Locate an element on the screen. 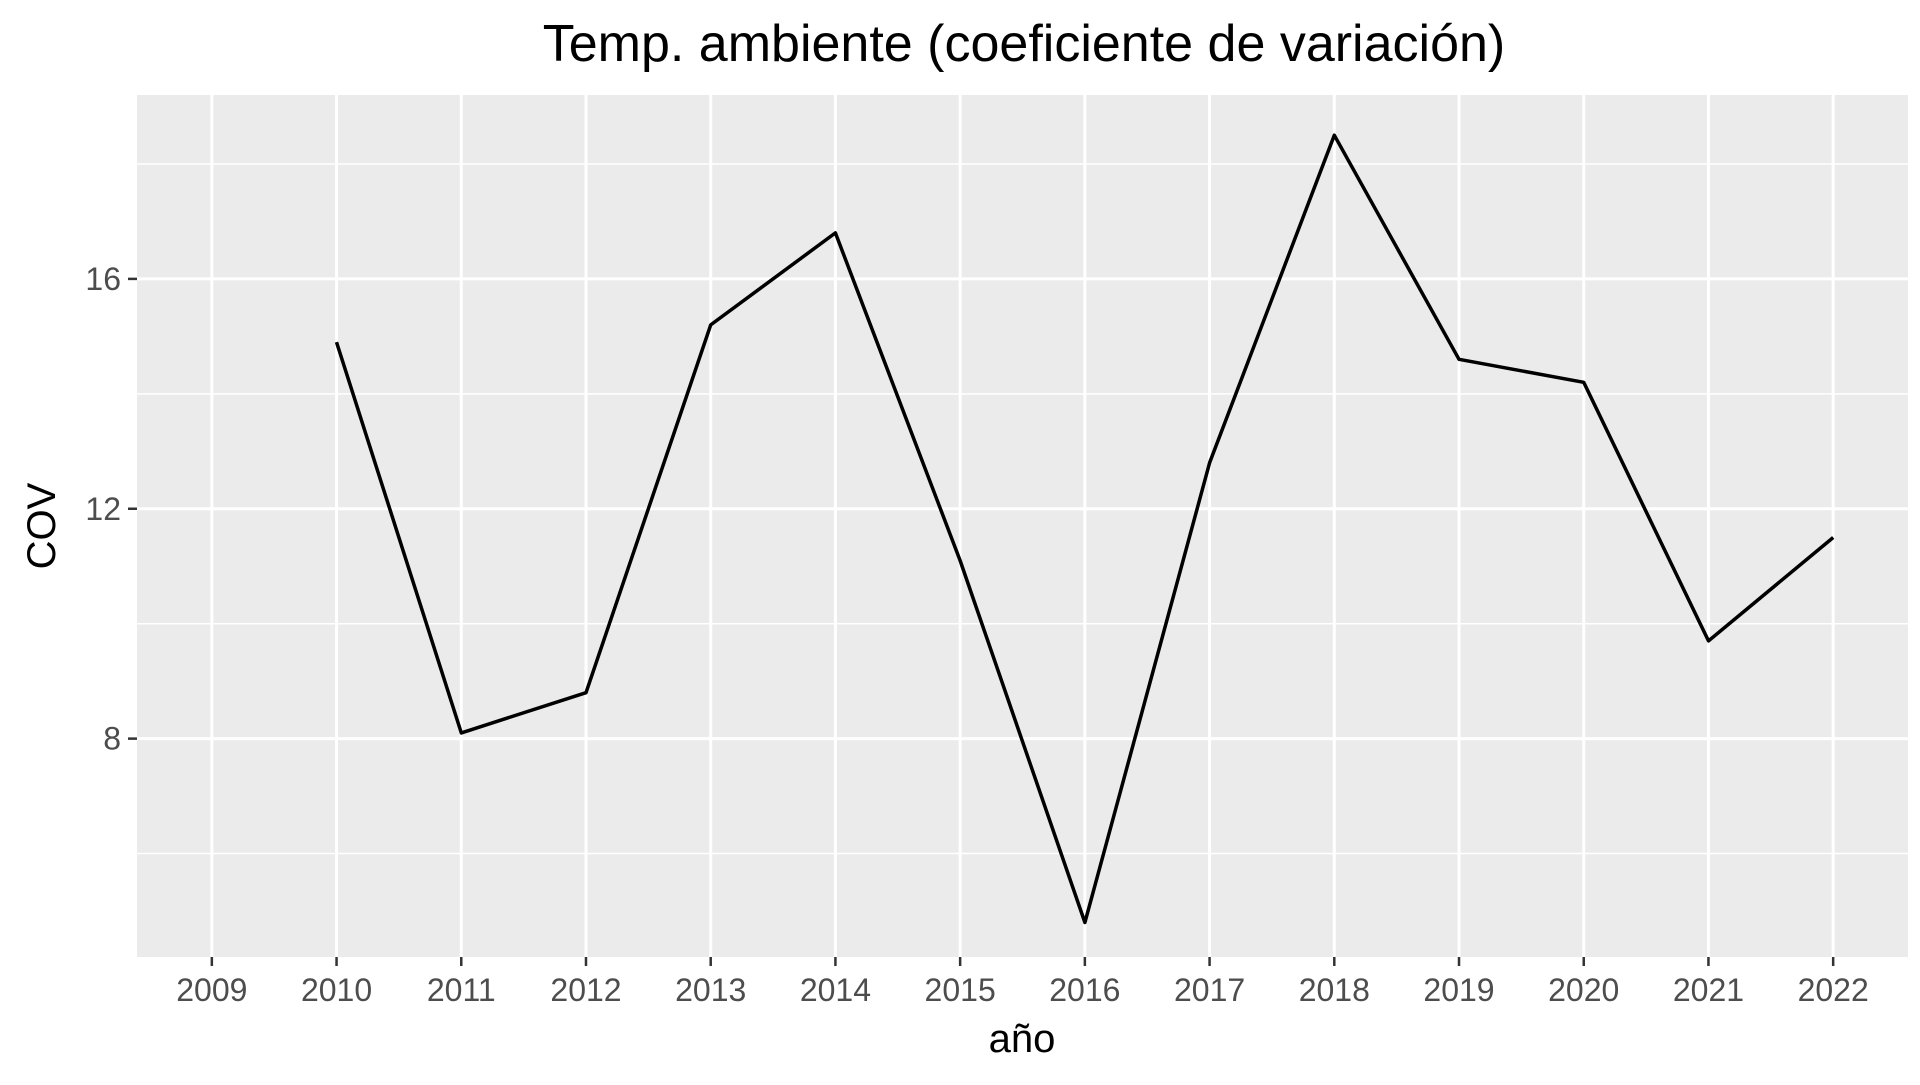 This screenshot has width=1920, height=1085. x-axis-title: año is located at coordinates (1022, 1039).